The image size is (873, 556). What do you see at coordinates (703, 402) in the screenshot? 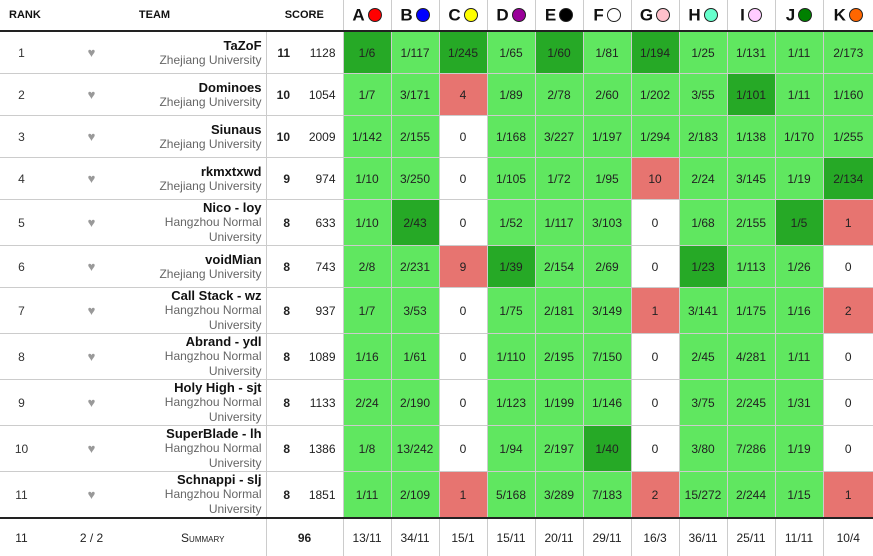
I see `problem-result-cell: 3/75` at bounding box center [703, 402].